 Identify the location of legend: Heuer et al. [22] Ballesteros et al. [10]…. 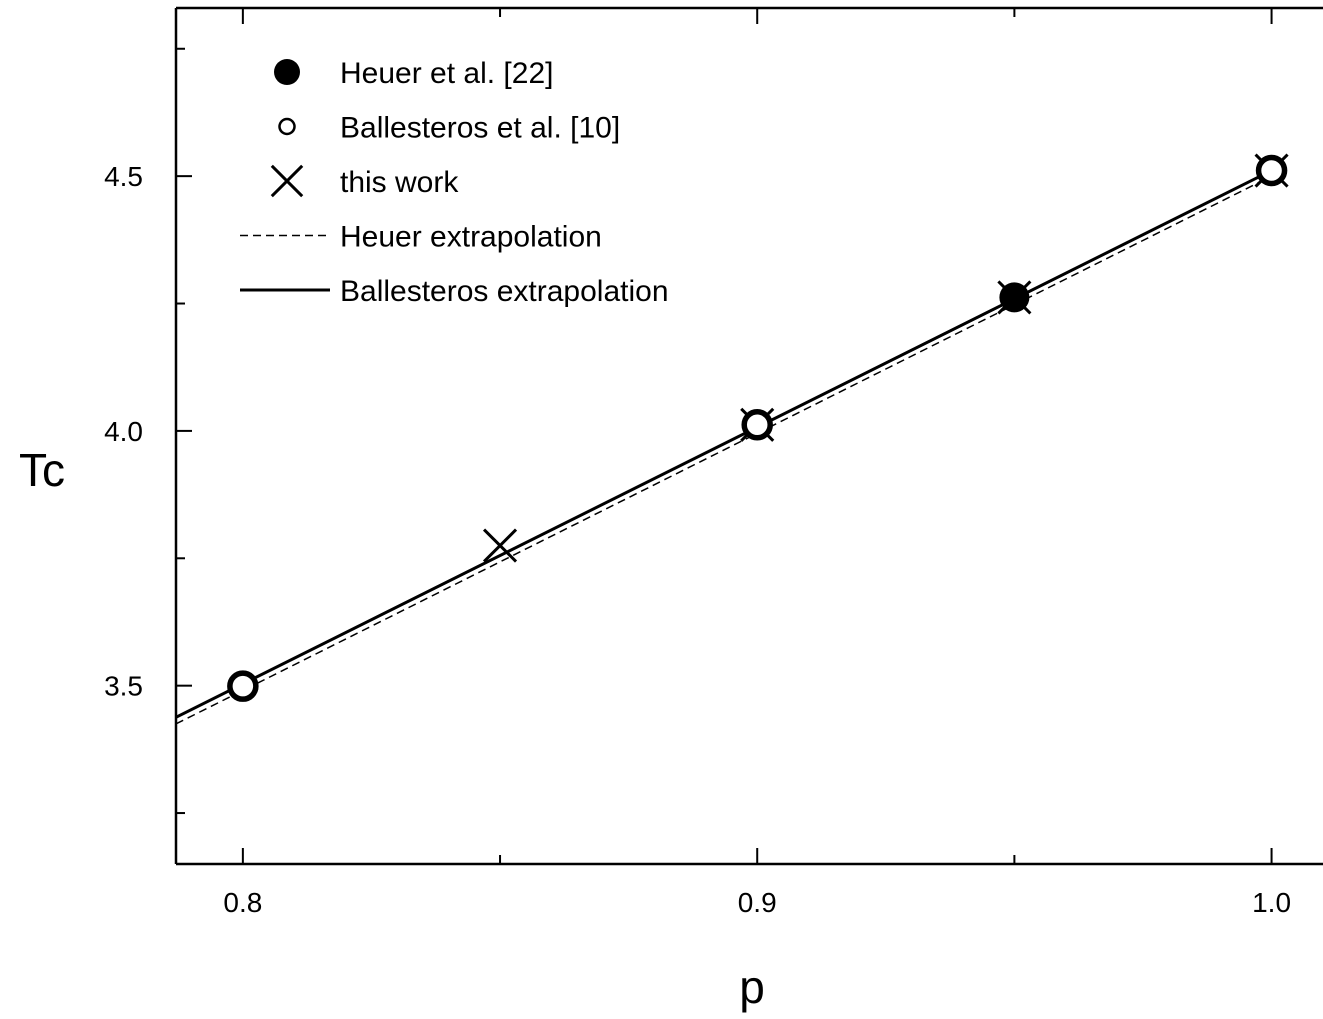
(454, 182).